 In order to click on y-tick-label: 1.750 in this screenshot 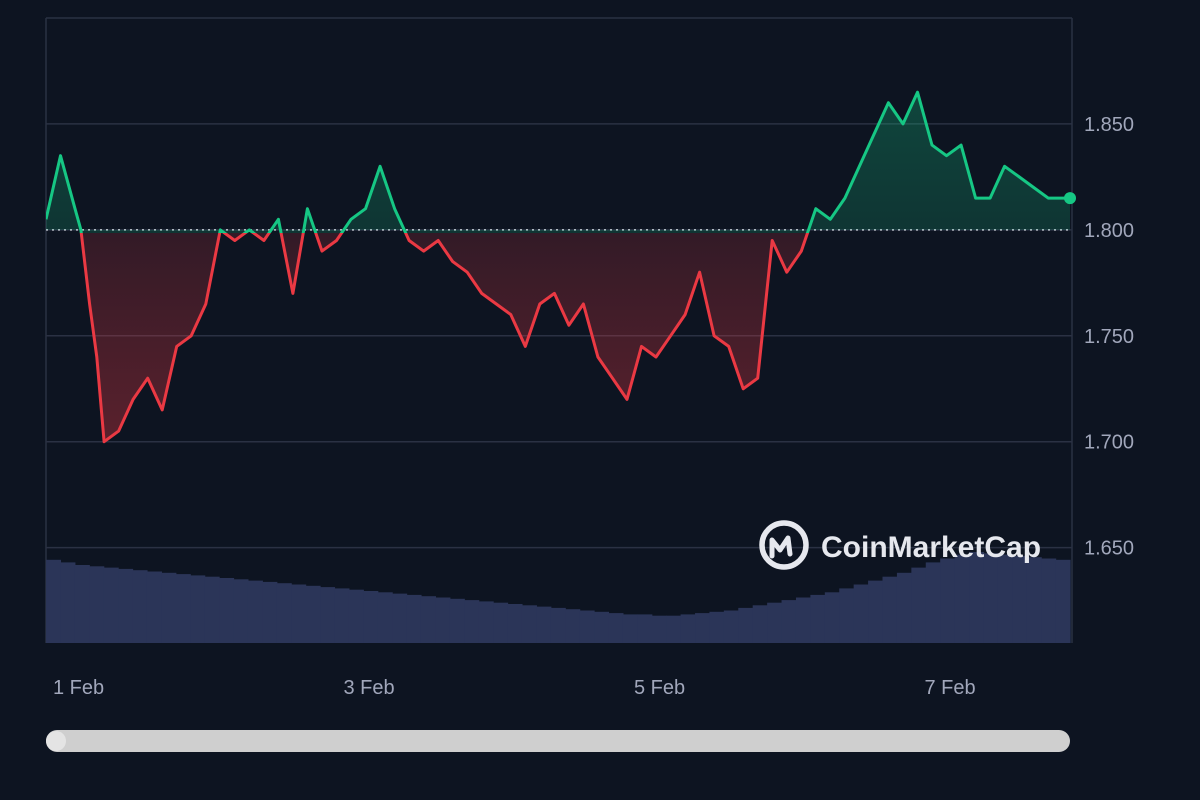, I will do `click(1109, 337)`.